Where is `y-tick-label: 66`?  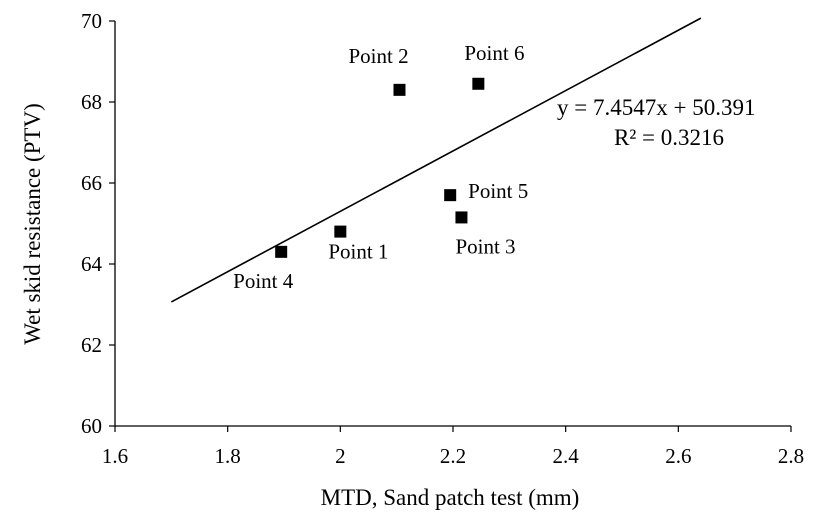
y-tick-label: 66 is located at coordinates (91, 183).